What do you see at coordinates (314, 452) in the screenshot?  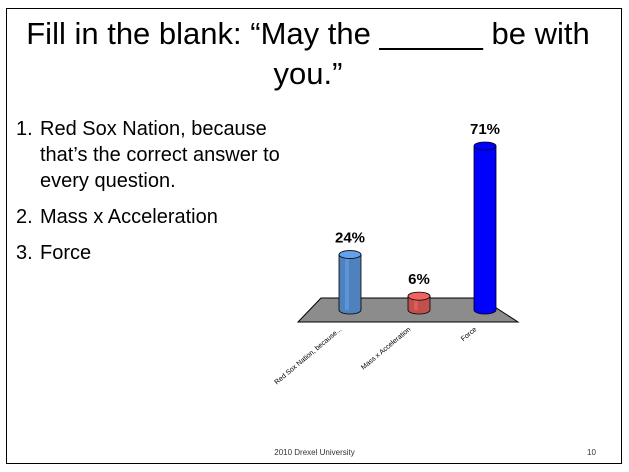 I see `footer-text: 2010 Drexel University` at bounding box center [314, 452].